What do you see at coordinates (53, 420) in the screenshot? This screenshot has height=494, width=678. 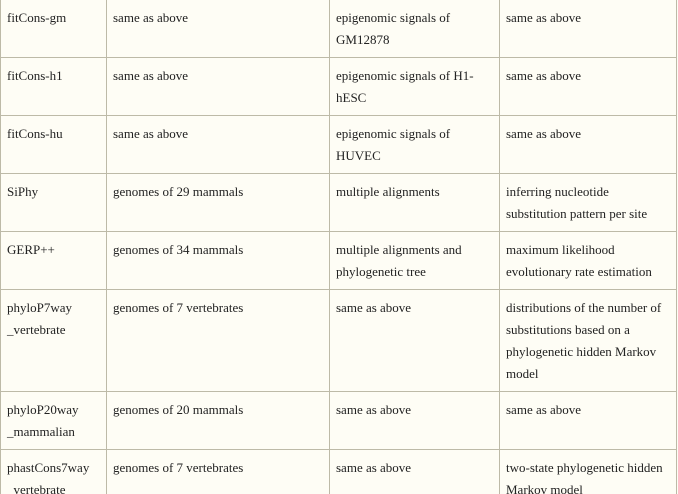 I see `table-cell-name: phyloP20way _mammalian` at bounding box center [53, 420].